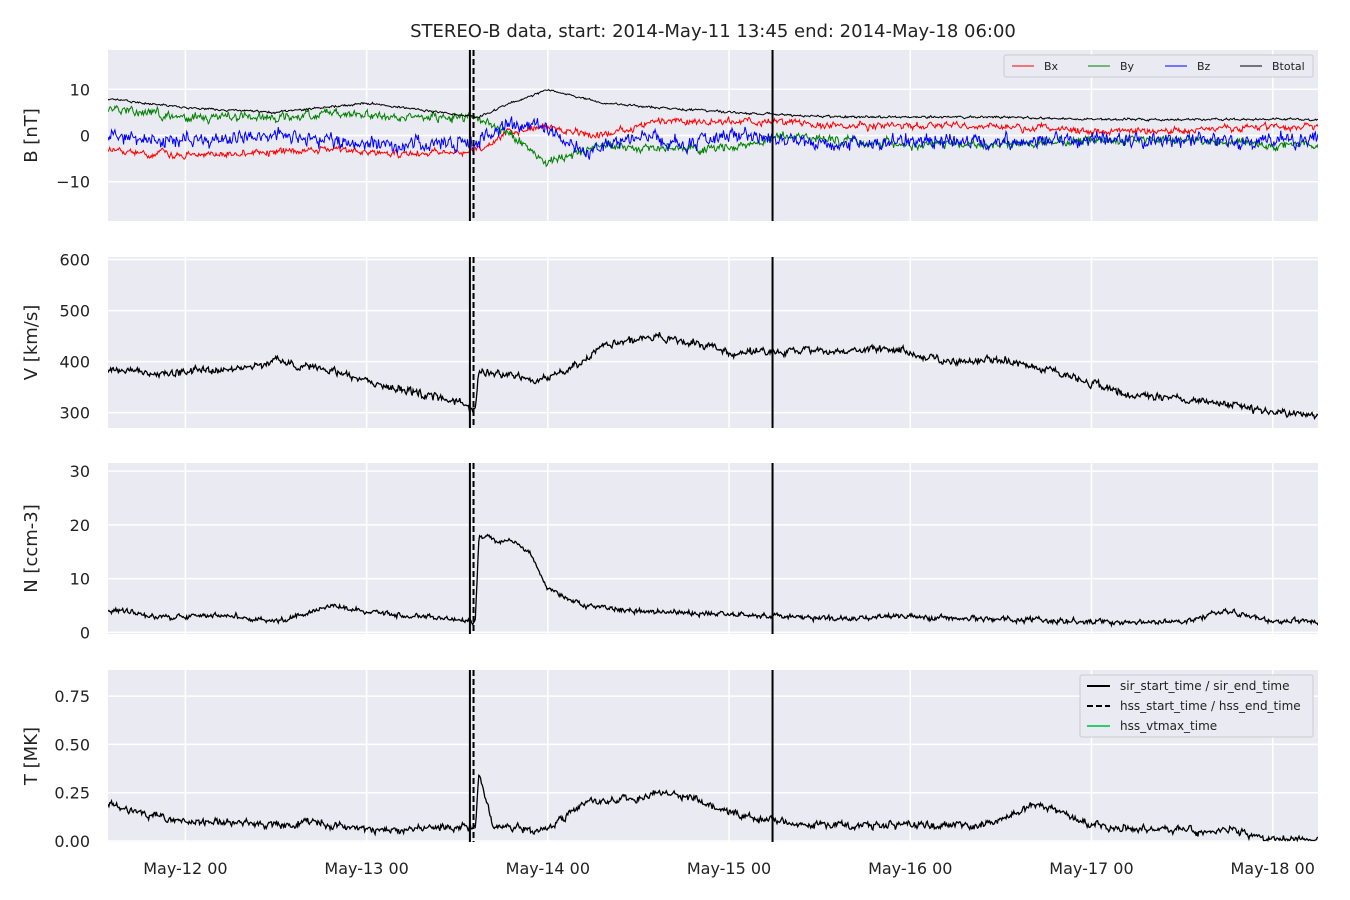 This screenshot has width=1350, height=900. I want to click on x-tick-label: May-18 00, so click(1273, 868).